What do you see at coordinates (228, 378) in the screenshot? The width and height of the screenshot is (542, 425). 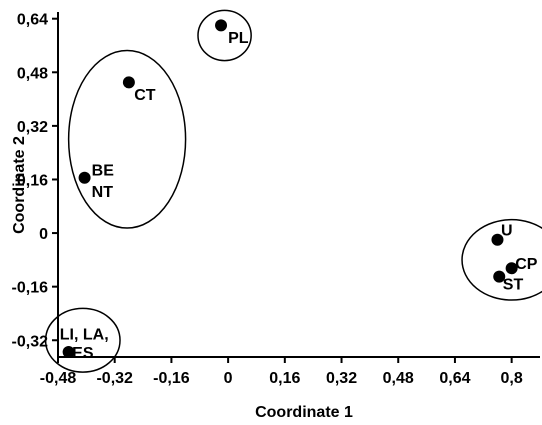 I see `x-tick-label: 0` at bounding box center [228, 378].